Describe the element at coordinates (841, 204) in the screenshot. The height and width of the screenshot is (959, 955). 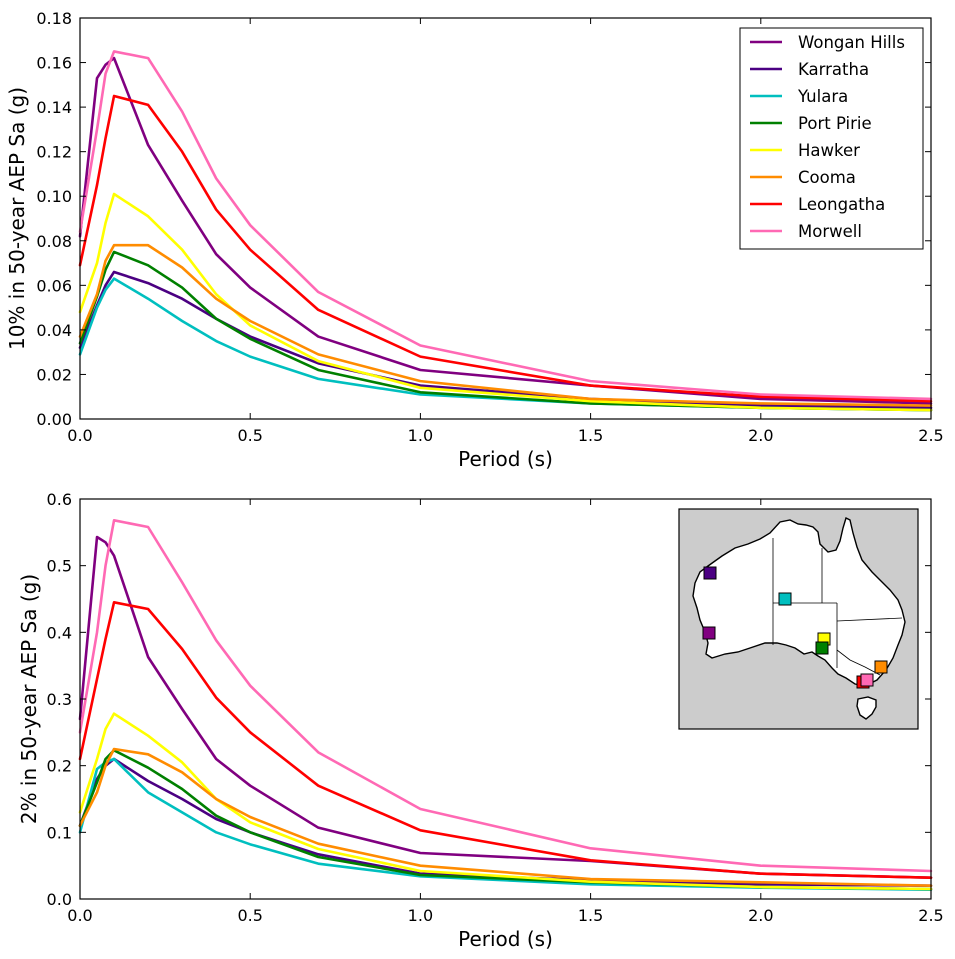
I see `legend-item-label: Leongatha` at that location.